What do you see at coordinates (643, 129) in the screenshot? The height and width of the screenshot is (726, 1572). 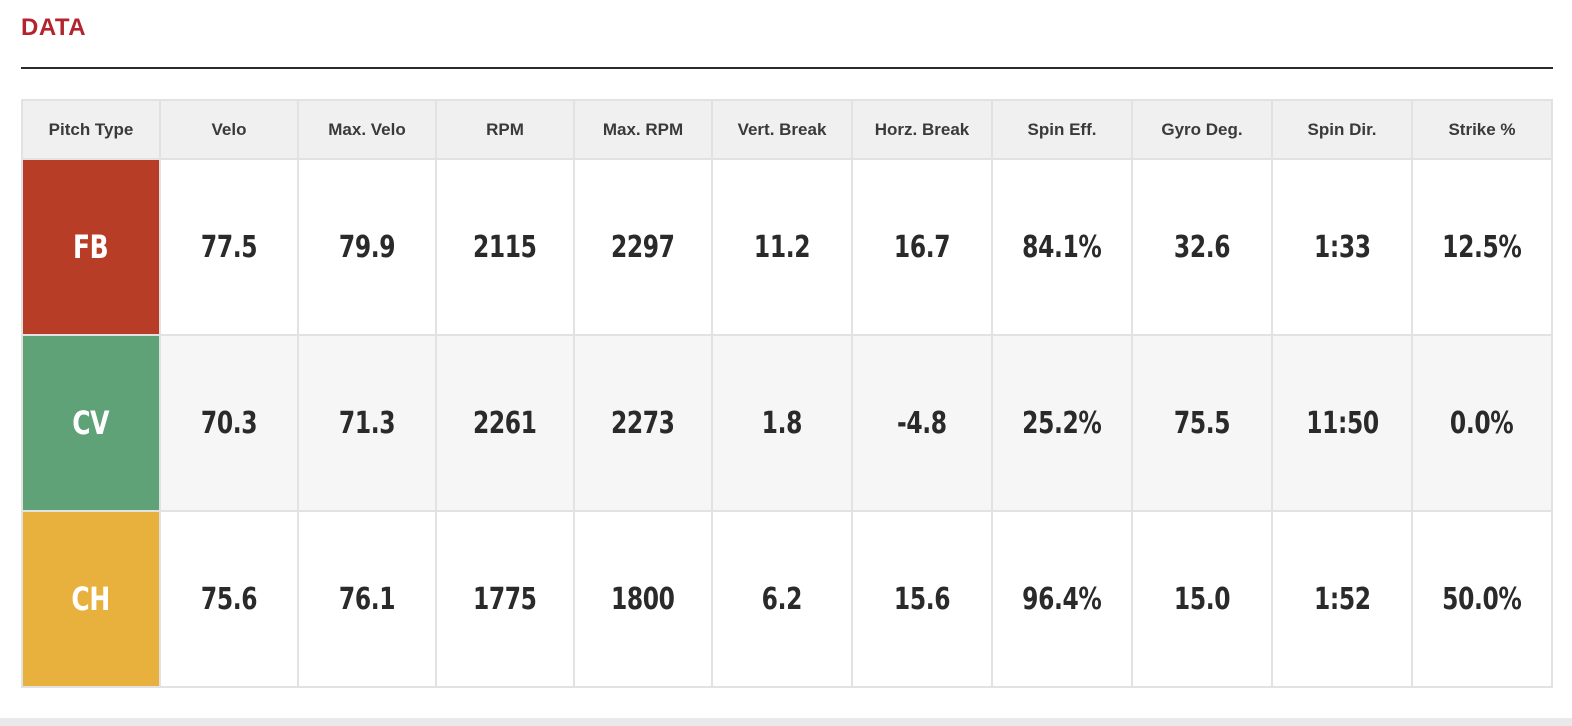 I see `header-max-rpm: Max. RPM` at bounding box center [643, 129].